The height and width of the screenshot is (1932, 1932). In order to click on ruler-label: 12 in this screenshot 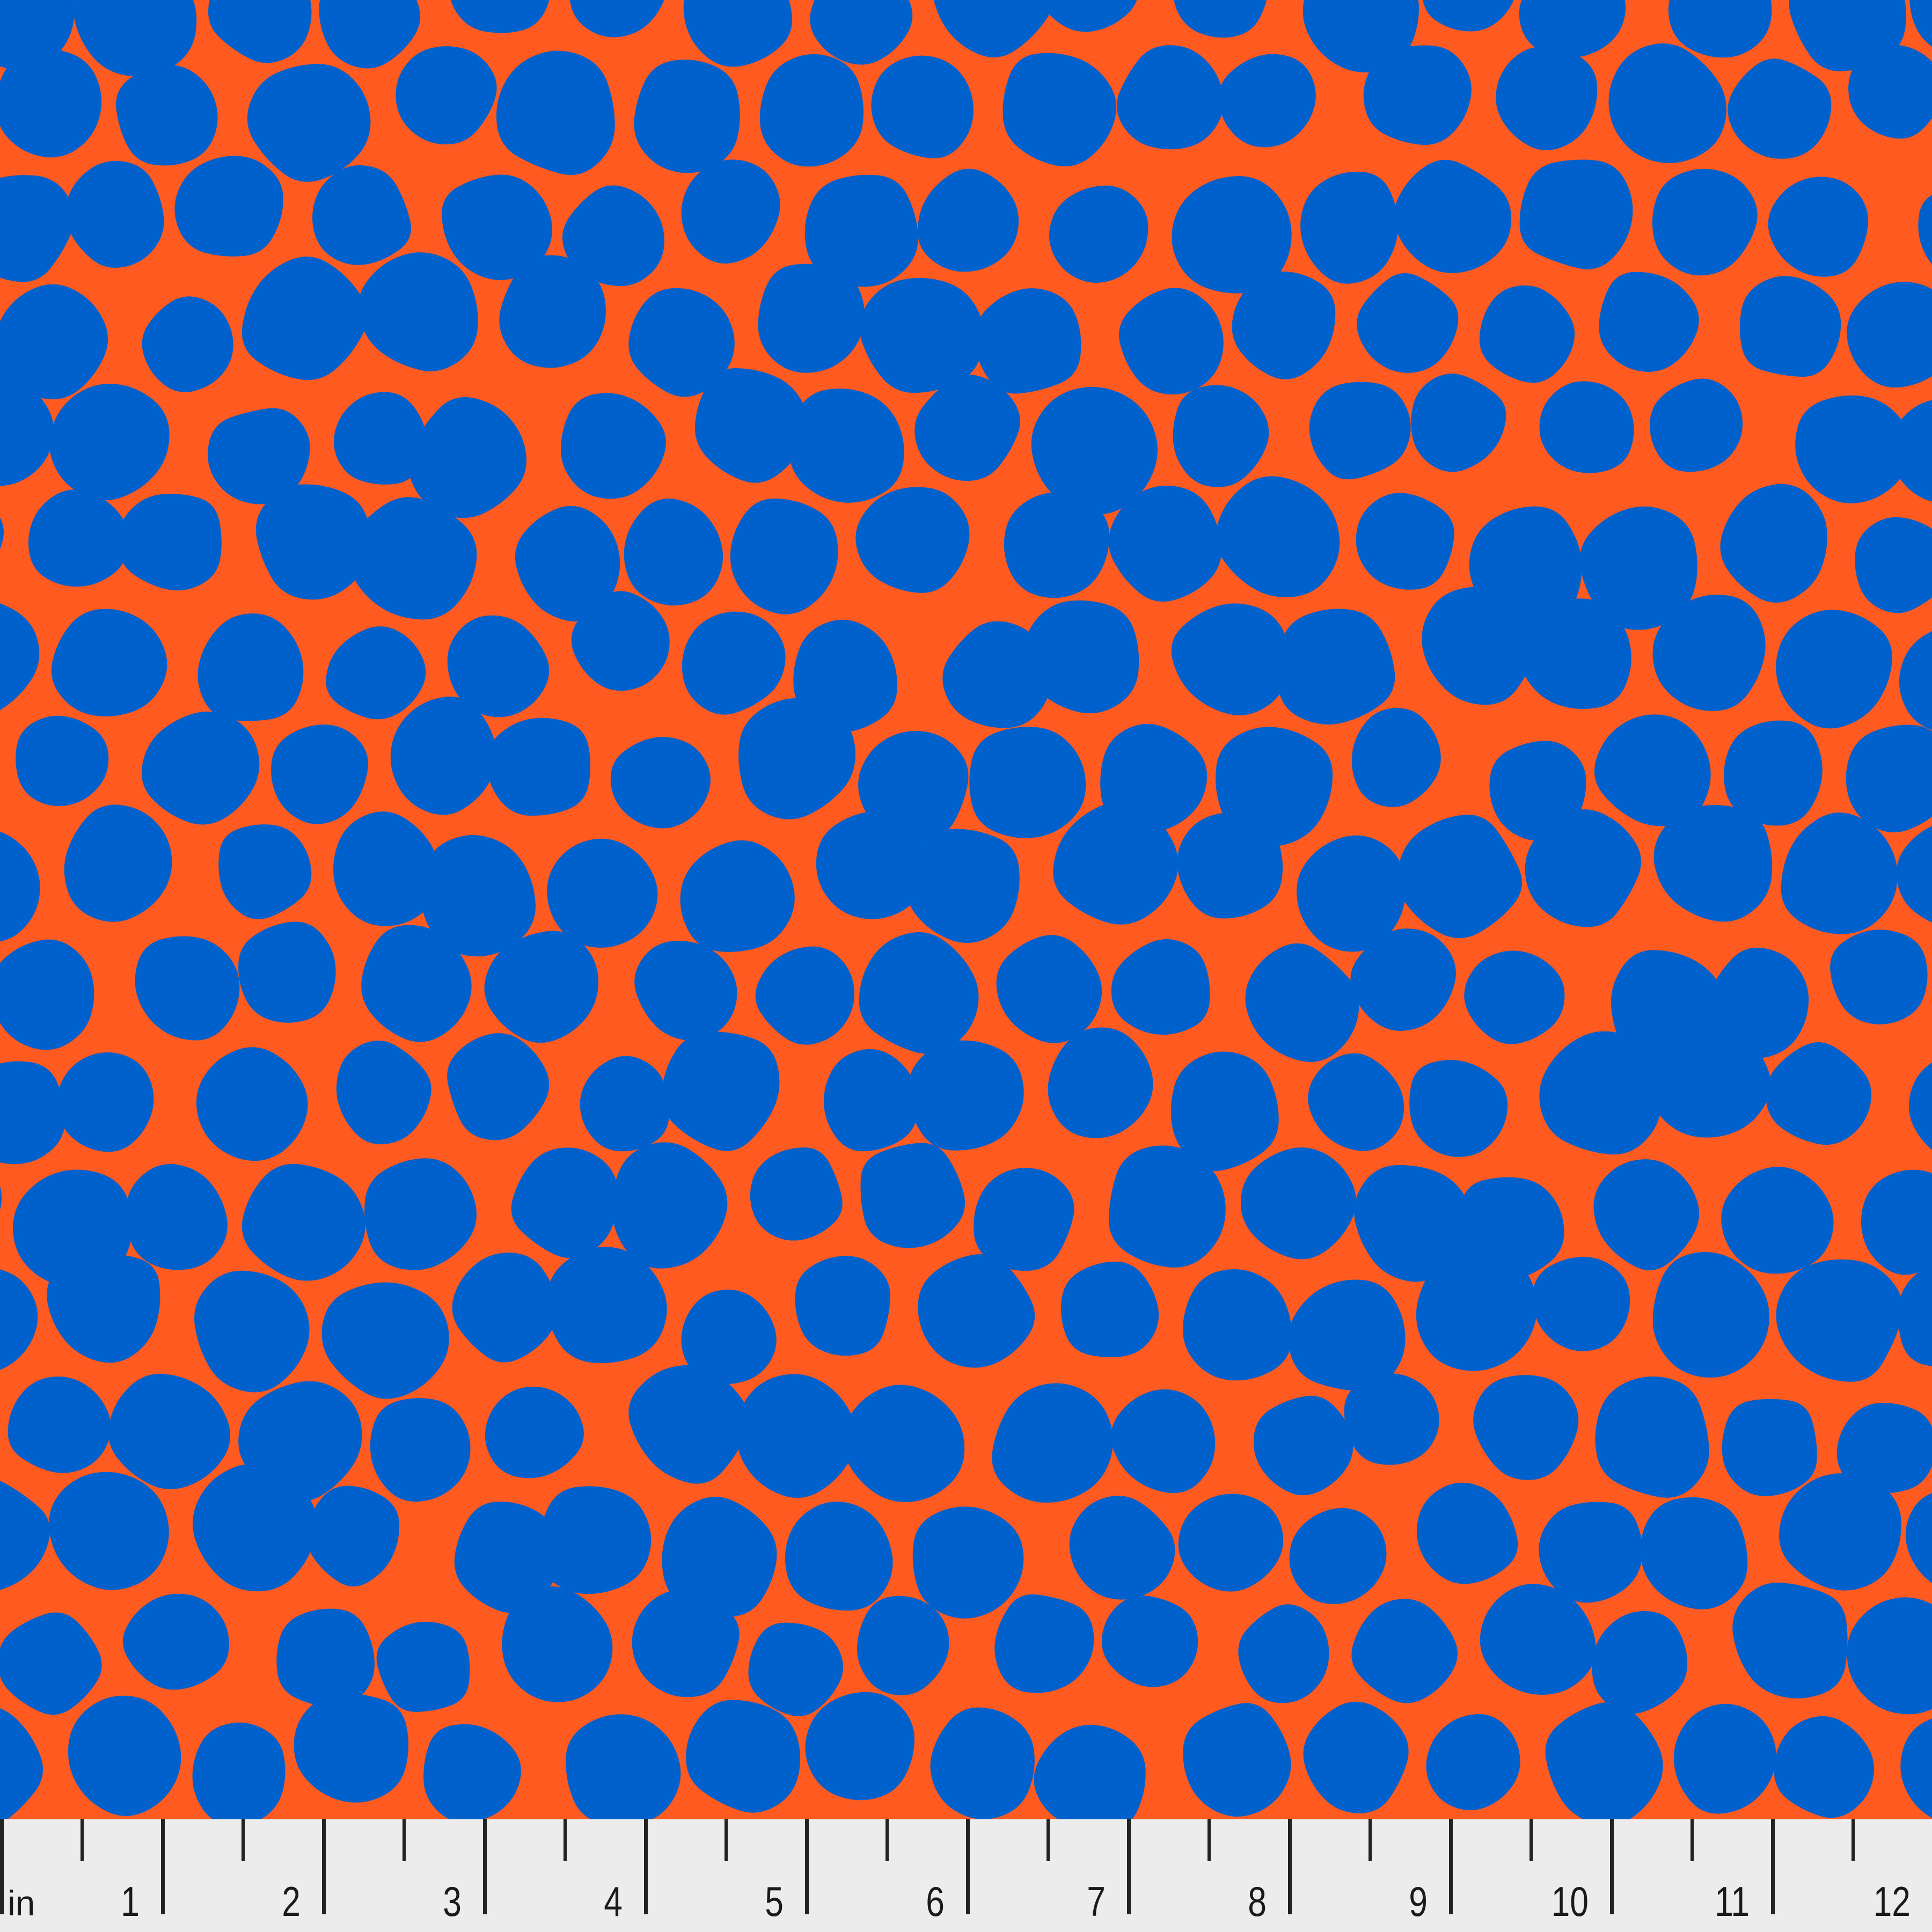, I will do `click(1892, 1901)`.